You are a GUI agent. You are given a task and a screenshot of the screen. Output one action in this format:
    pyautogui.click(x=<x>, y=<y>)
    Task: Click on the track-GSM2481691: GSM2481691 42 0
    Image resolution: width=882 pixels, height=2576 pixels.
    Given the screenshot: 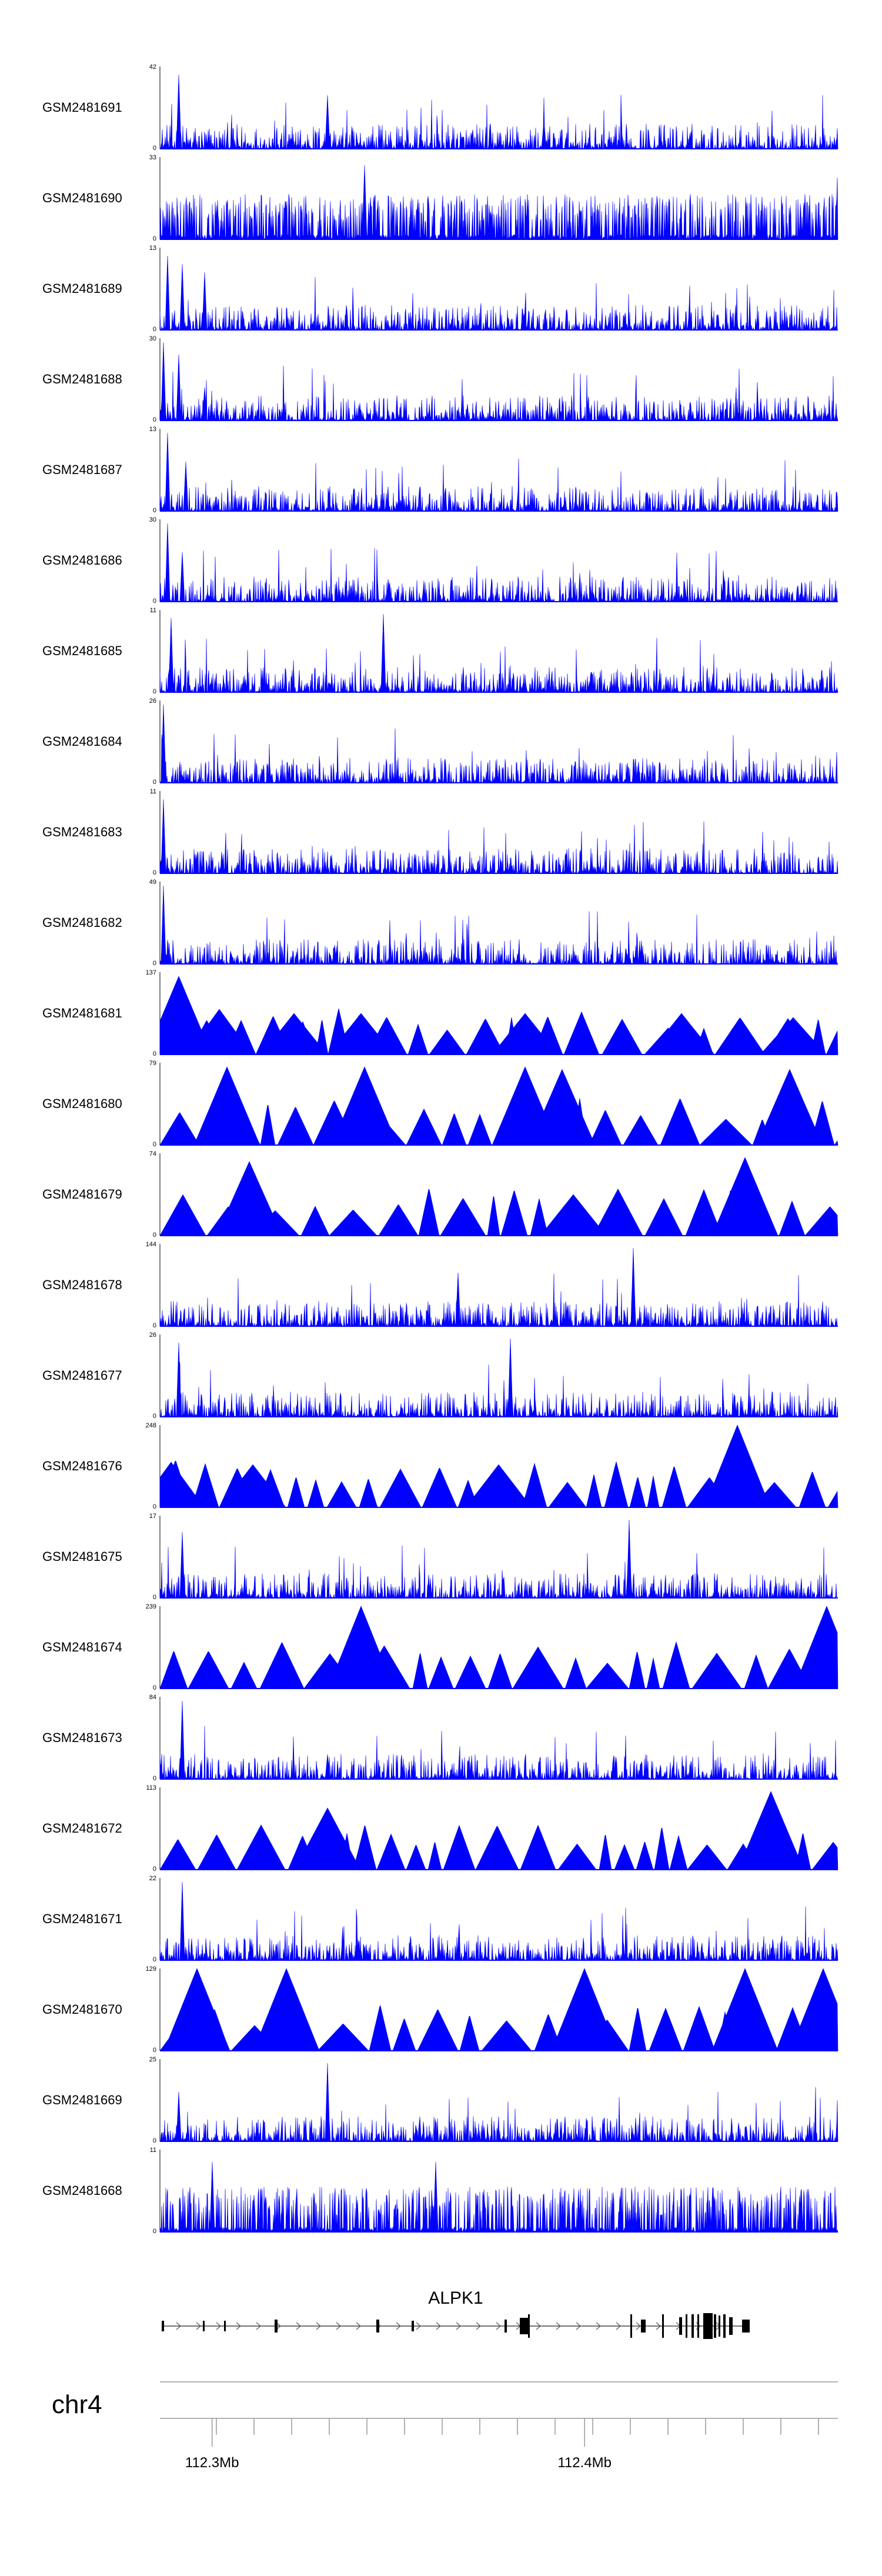 What is the action you would take?
    pyautogui.click(x=440, y=108)
    